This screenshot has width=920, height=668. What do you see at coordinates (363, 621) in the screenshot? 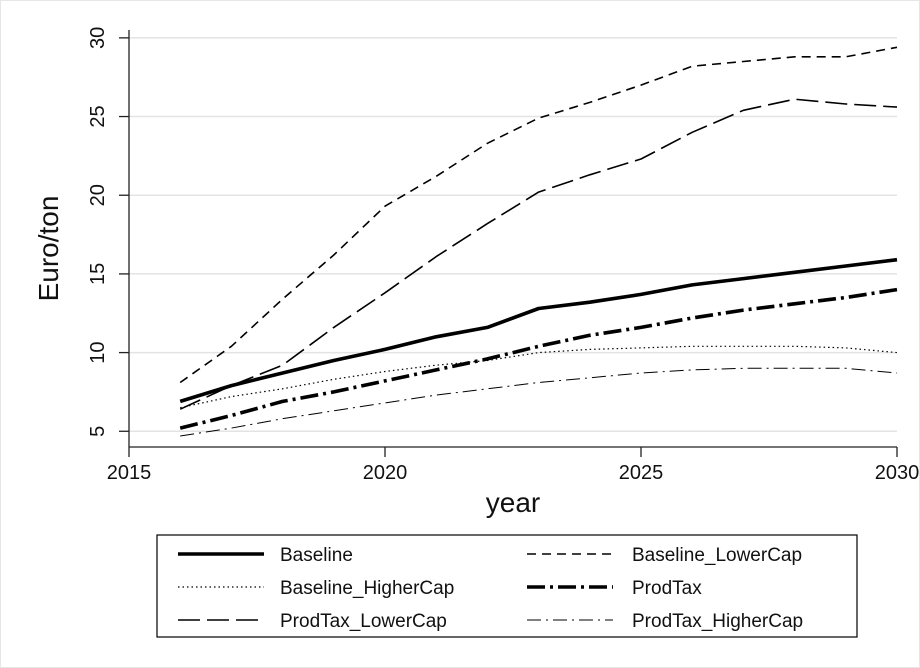
I see `legend-label: ProdTax_LowerCap` at bounding box center [363, 621].